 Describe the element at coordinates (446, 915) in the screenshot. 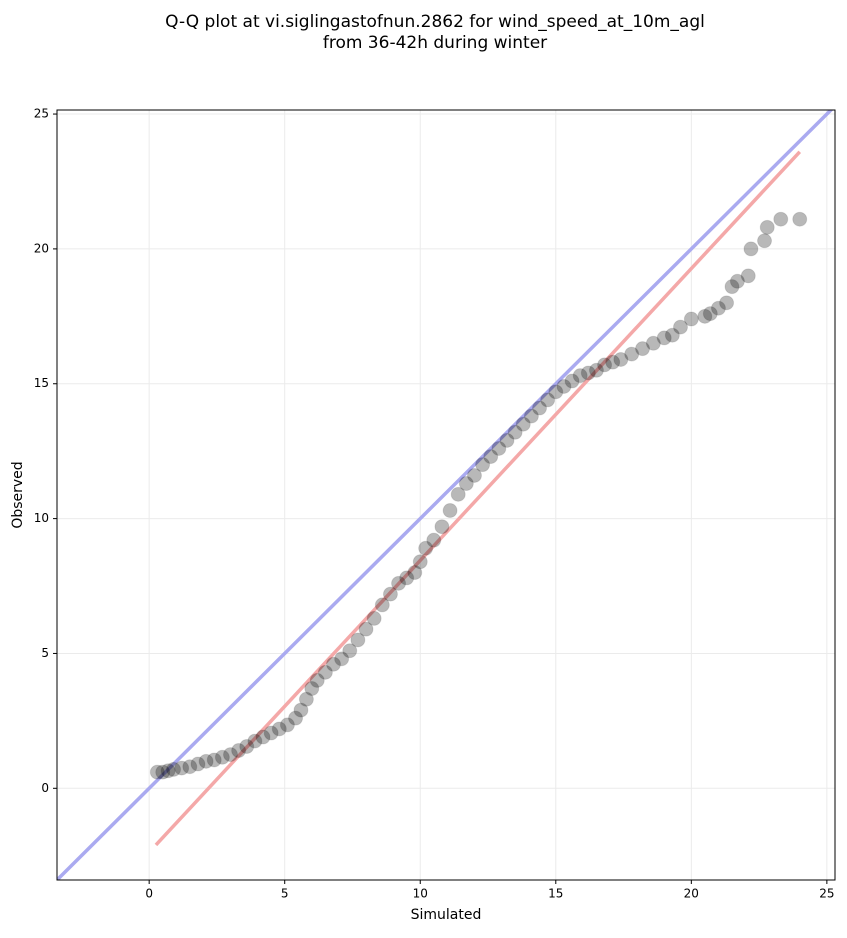

I see `x-axis-label: Simulated` at that location.